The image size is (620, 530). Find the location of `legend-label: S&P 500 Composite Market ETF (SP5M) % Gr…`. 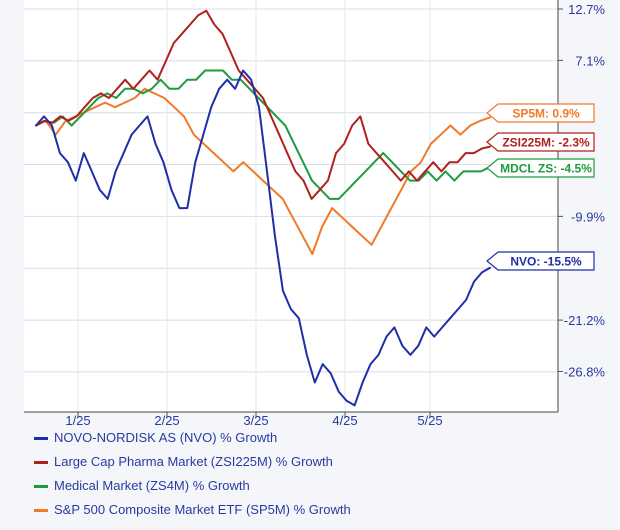

legend-label: S&P 500 Composite Market ETF (SP5M) % Gr… is located at coordinates (202, 509).